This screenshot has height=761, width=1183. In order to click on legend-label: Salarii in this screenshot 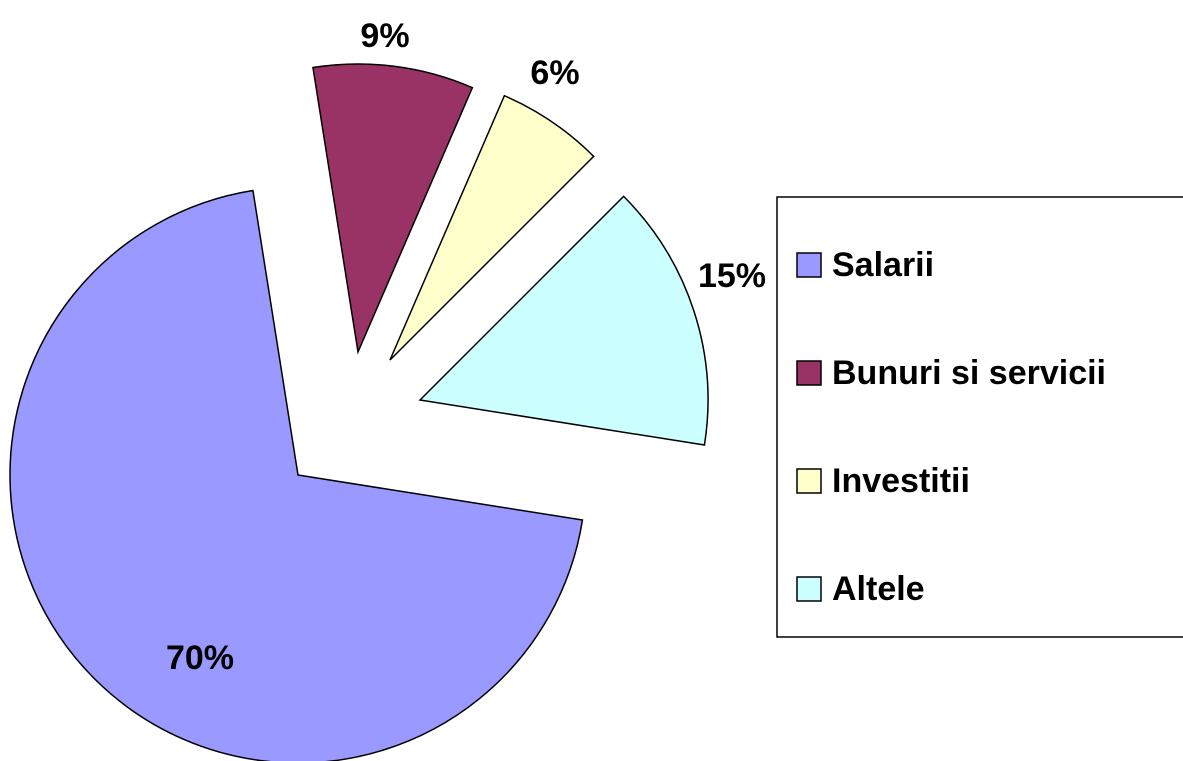, I will do `click(883, 265)`.